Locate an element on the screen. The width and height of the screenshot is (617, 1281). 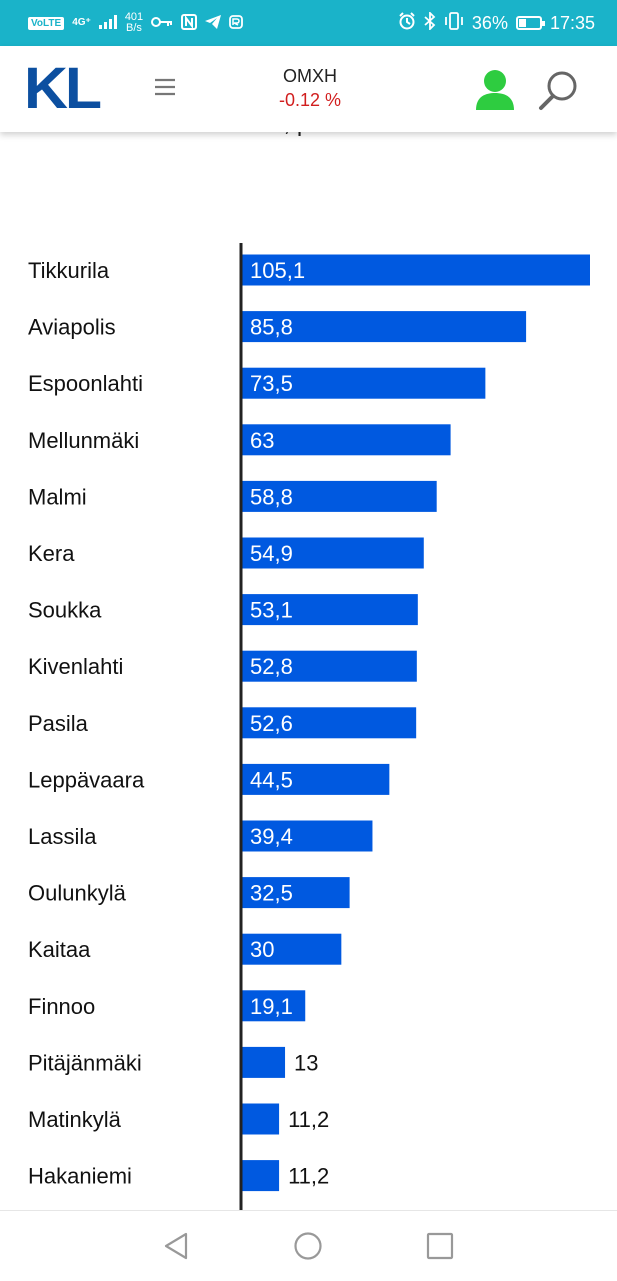
kl-logo: KL is located at coordinates (63, 88).